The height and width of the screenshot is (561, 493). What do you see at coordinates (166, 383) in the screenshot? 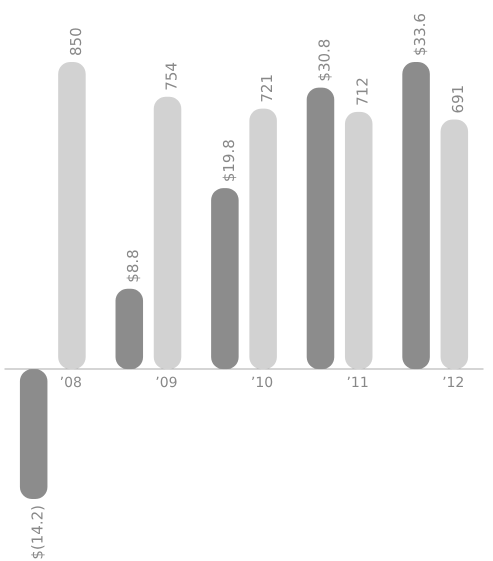
I see `x-tick-label: ’09` at bounding box center [166, 383].